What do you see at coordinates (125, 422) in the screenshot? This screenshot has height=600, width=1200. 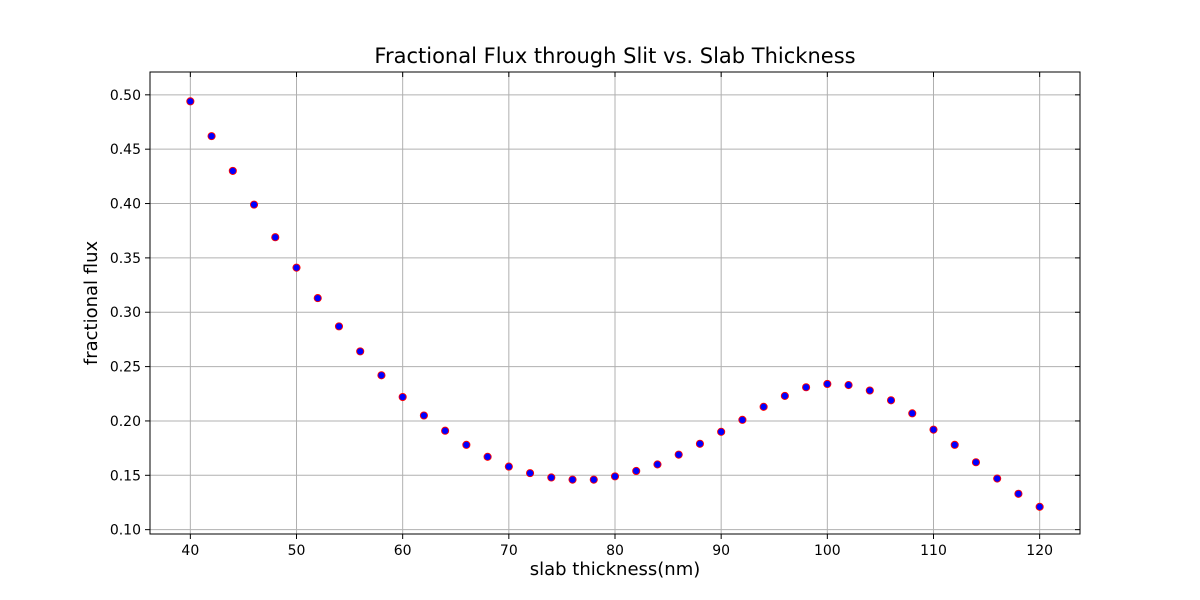 I see `y-tick-label: 0.20` at bounding box center [125, 422].